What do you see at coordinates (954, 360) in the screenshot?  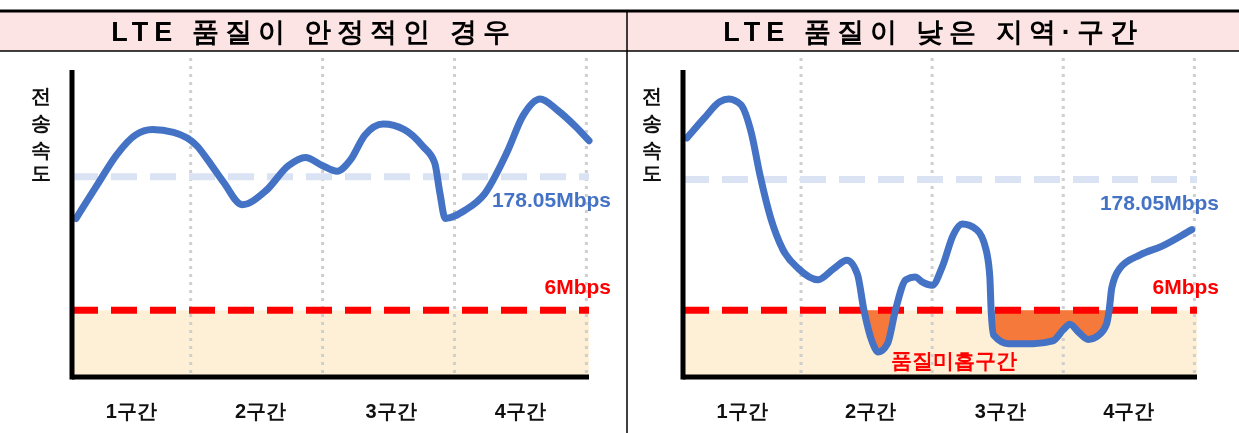 I see `annotation: 품질미흡구간` at bounding box center [954, 360].